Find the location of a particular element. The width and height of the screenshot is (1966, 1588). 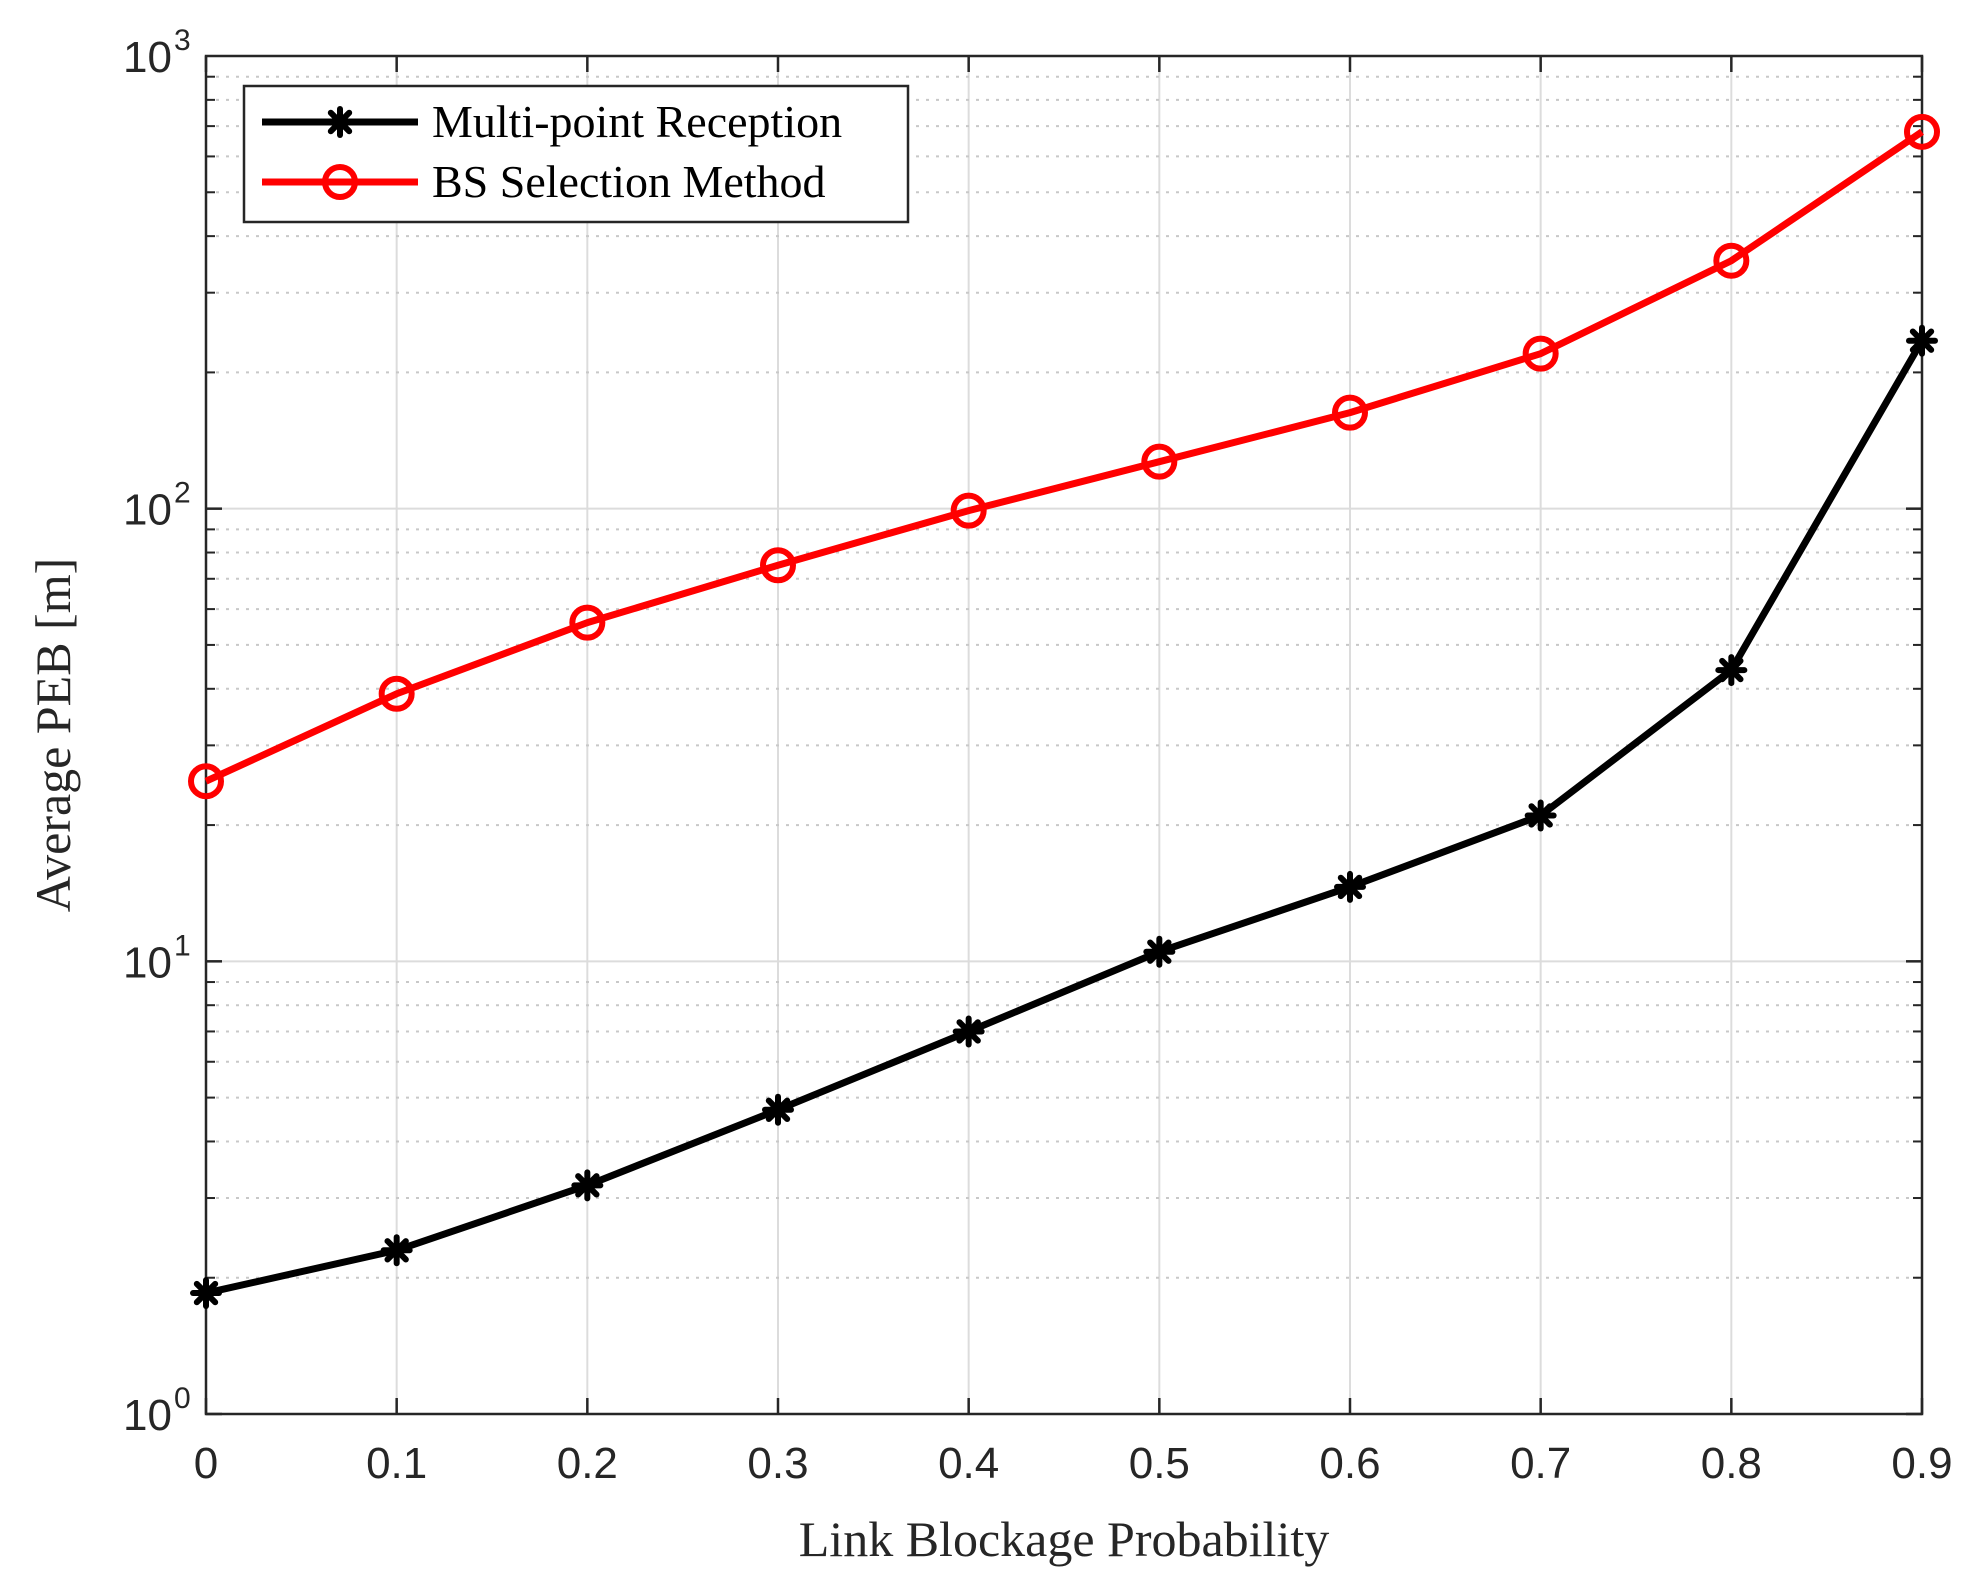

x-tick-label: 0.5 is located at coordinates (1159, 1463).